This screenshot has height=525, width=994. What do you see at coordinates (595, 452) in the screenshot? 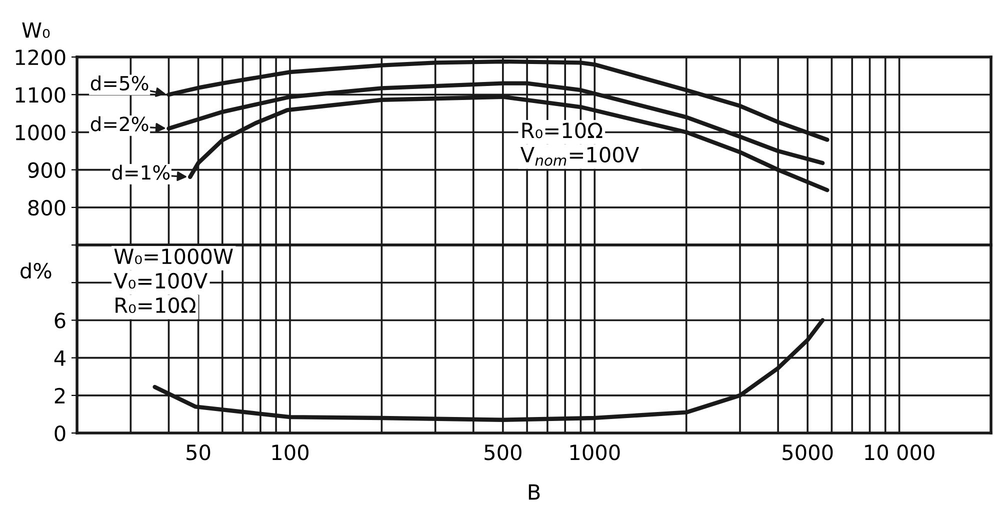
I see `x-tick-label: 1000` at bounding box center [595, 452].